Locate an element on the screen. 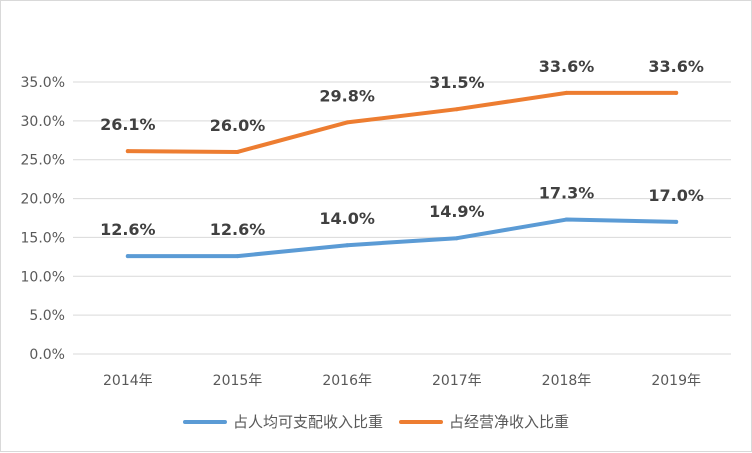 This screenshot has height=453, width=752. y-tick-label: 10.0% is located at coordinates (43, 277).